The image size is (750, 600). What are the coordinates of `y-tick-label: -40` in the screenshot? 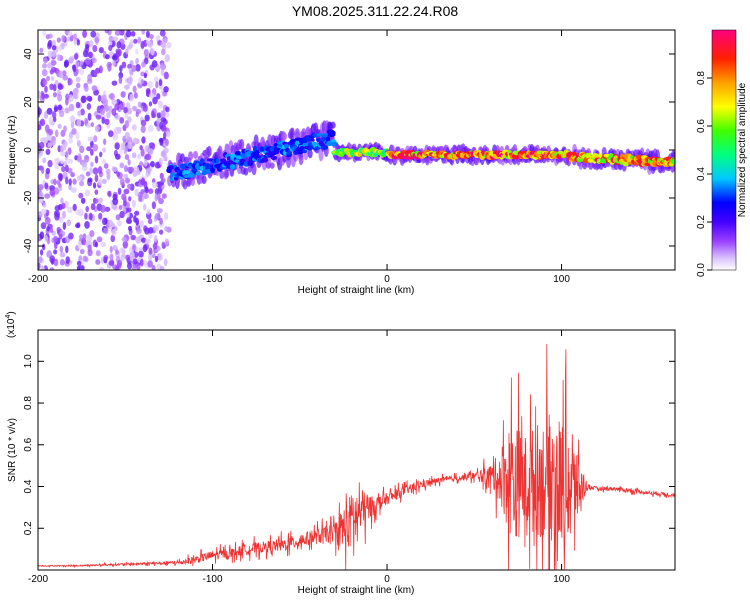 It's located at (28, 245).